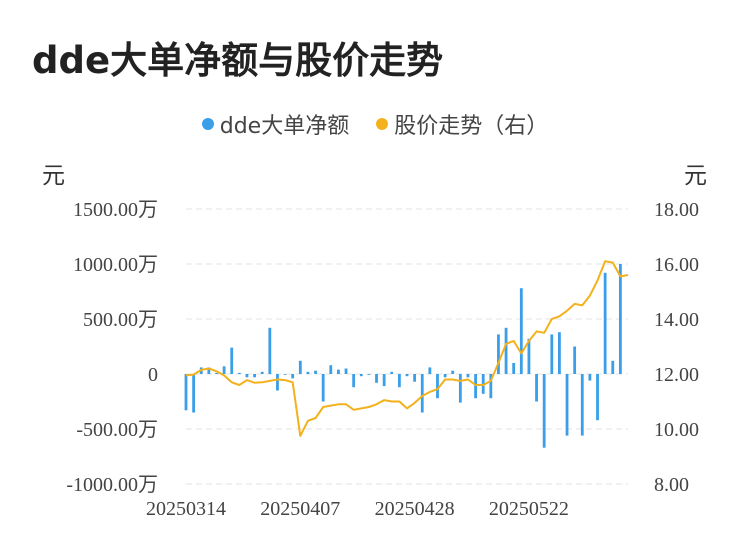  What do you see at coordinates (671, 485) in the screenshot?
I see `right-tick-label: 8.00` at bounding box center [671, 485].